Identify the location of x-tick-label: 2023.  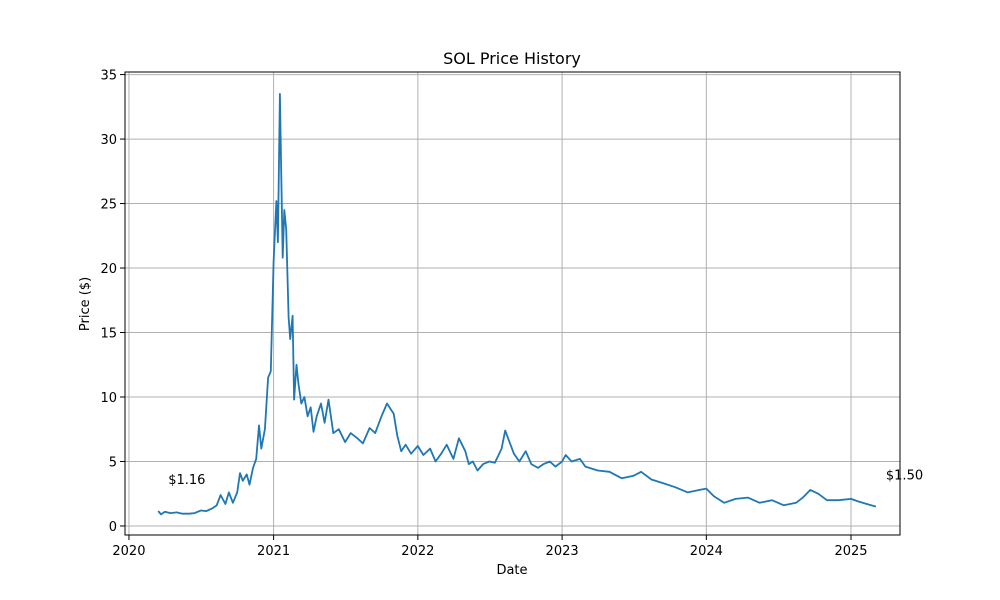
(562, 551).